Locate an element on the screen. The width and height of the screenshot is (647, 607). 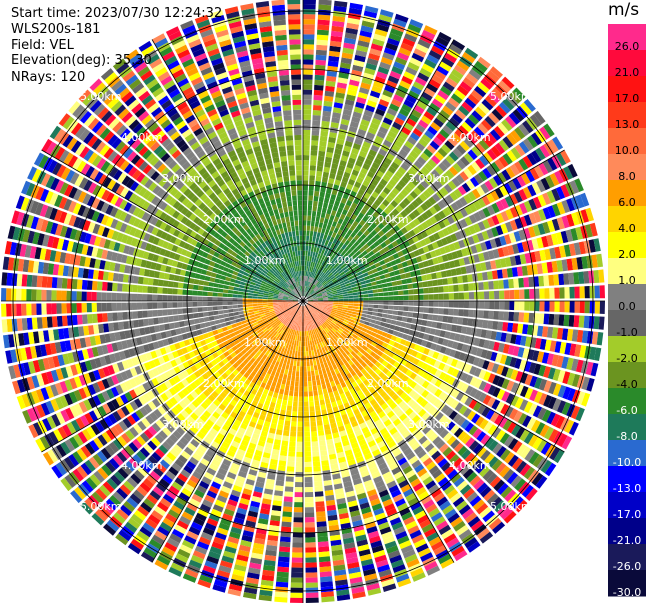
colorbar-unit: m/s is located at coordinates (624, 10).